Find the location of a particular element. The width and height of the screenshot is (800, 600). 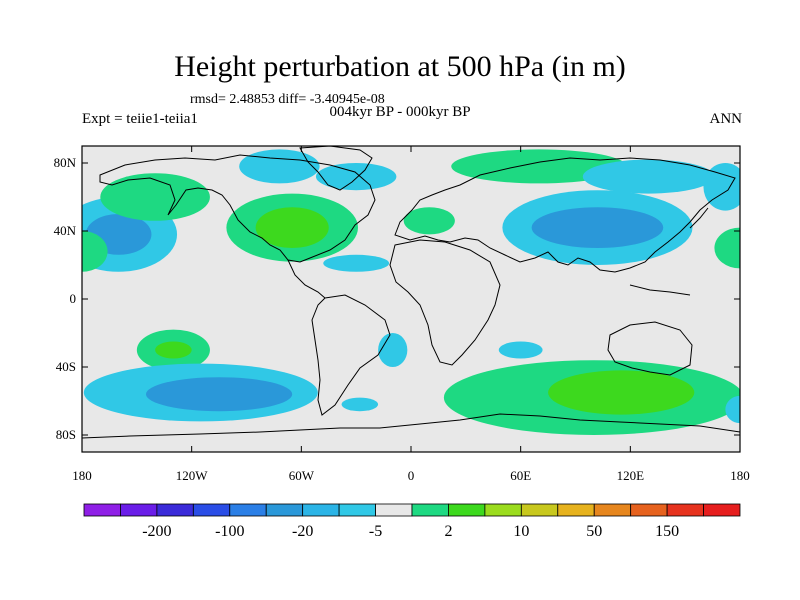

stats-label: rmsd= 2.48853 diff= -3.40945e-08 is located at coordinates (287, 99).